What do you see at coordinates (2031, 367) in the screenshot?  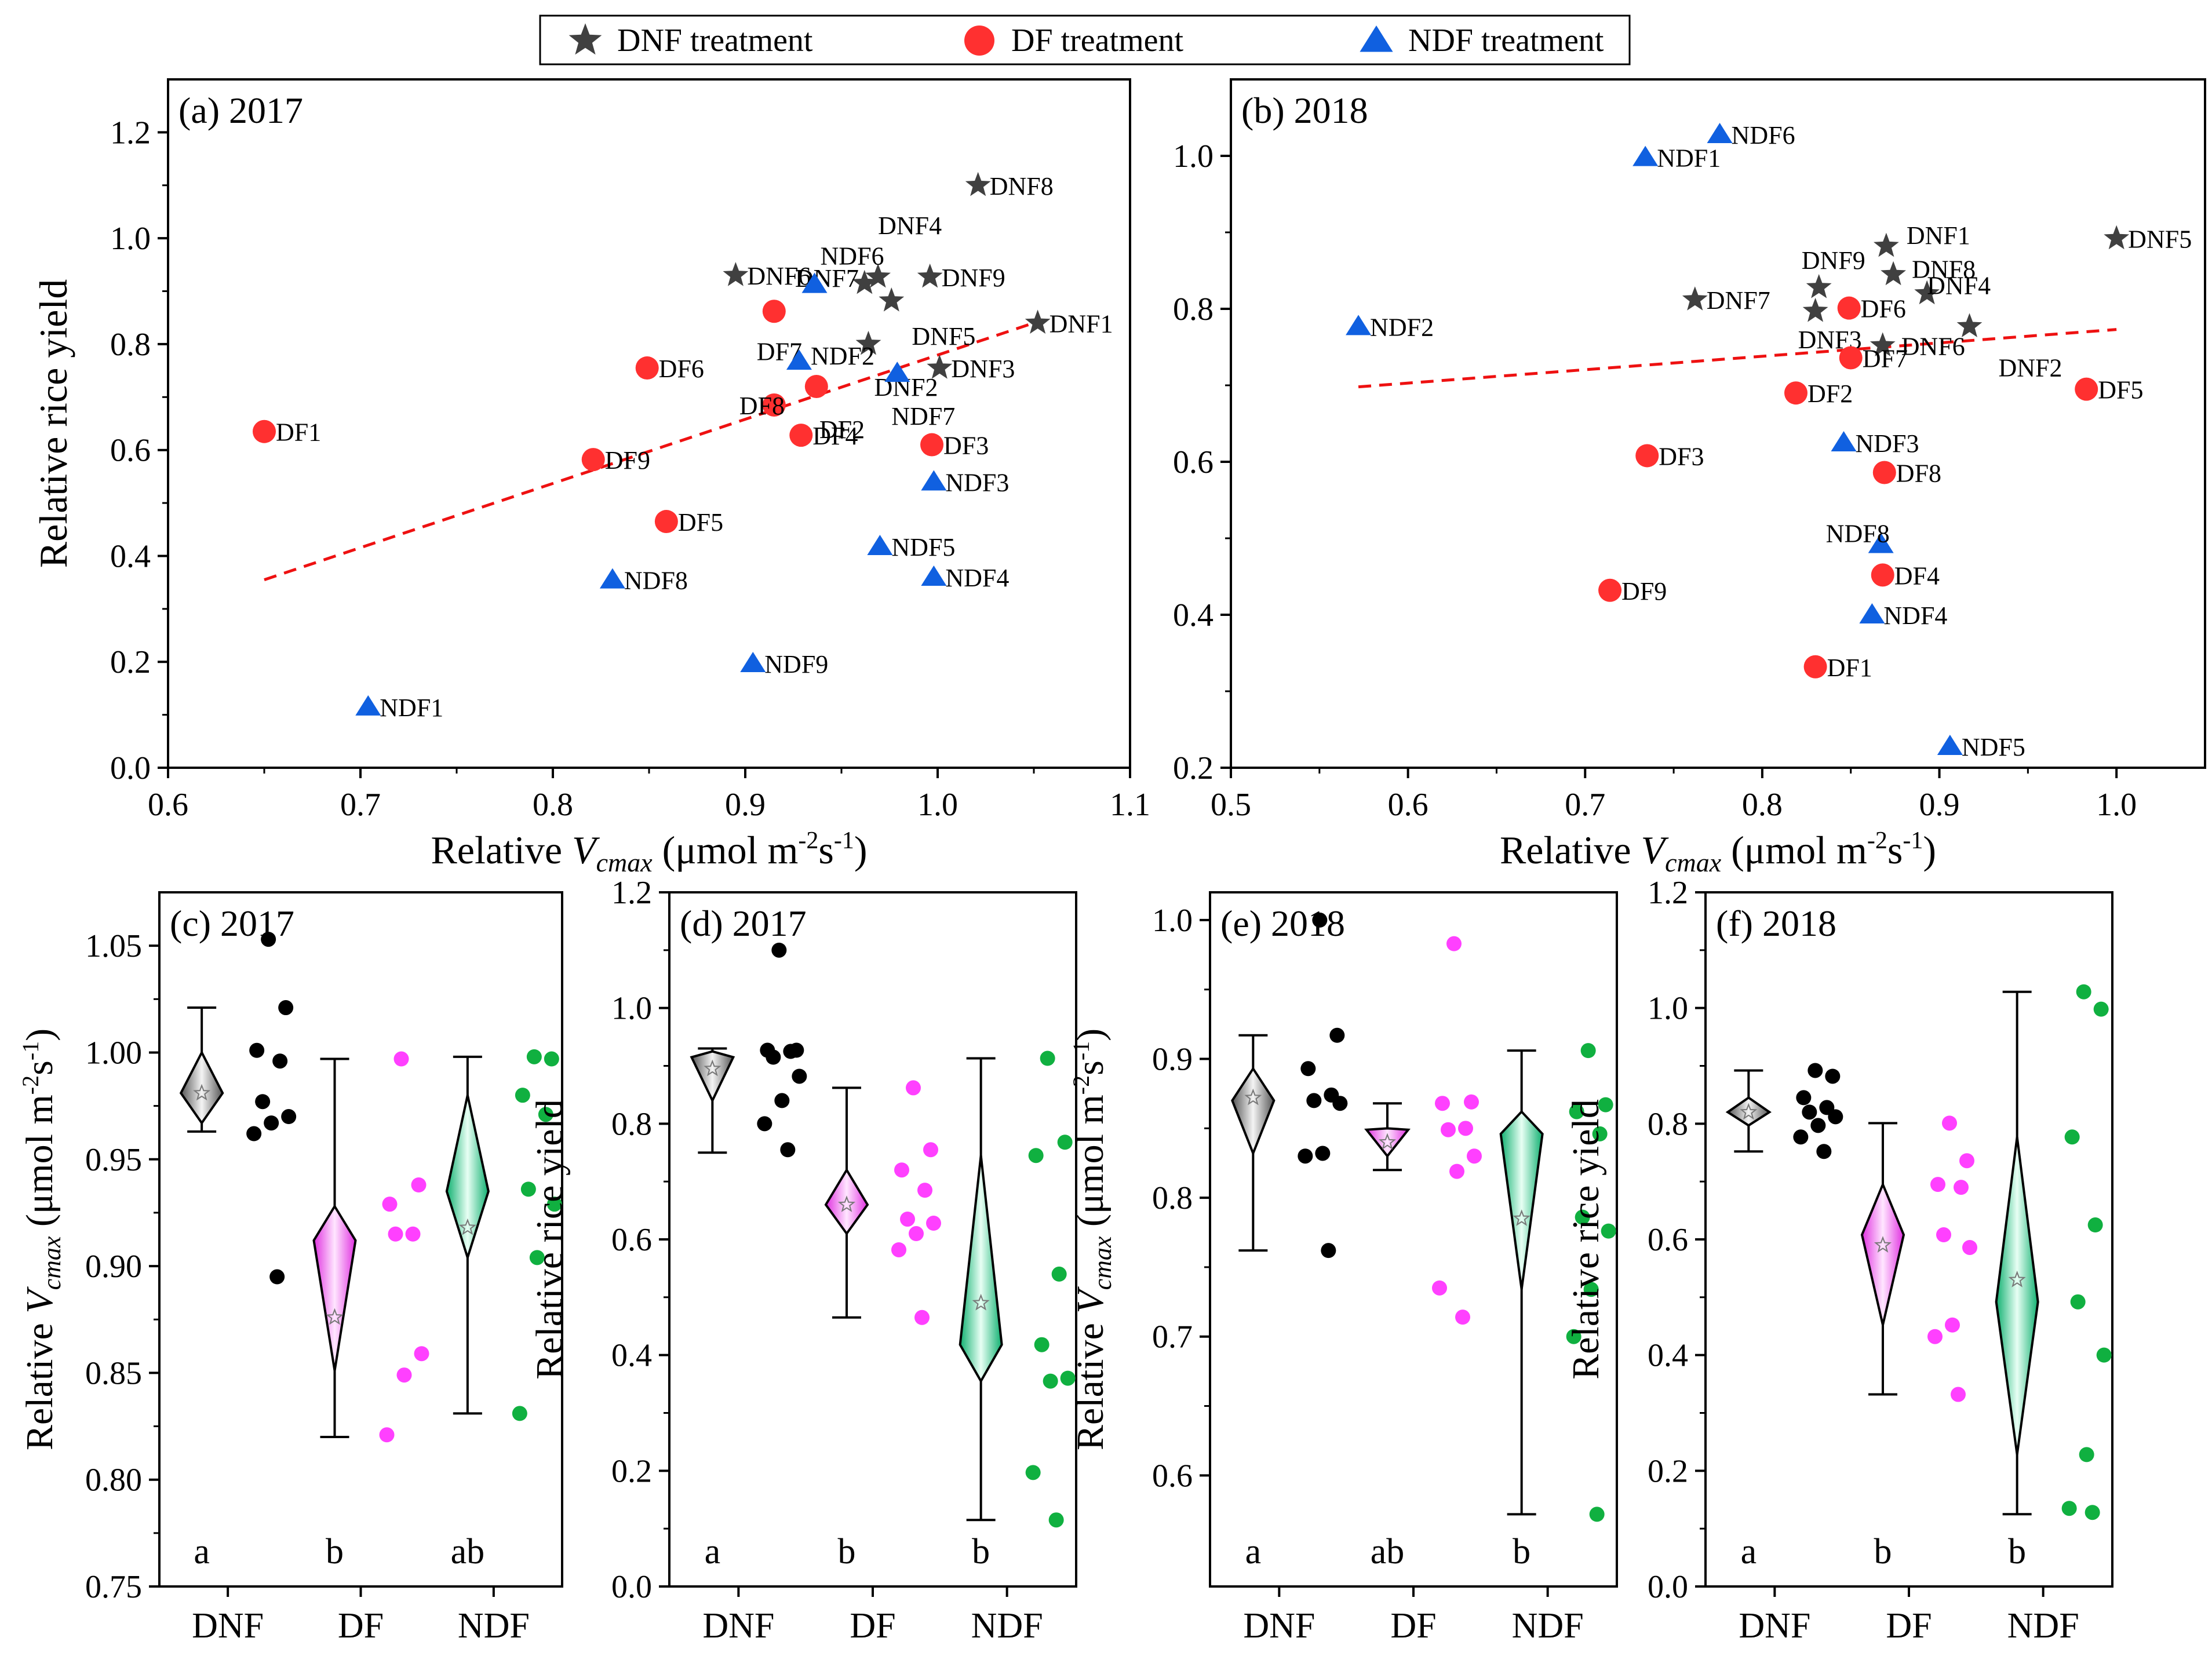 I see `point-label-dnf2: DNF2` at bounding box center [2031, 367].